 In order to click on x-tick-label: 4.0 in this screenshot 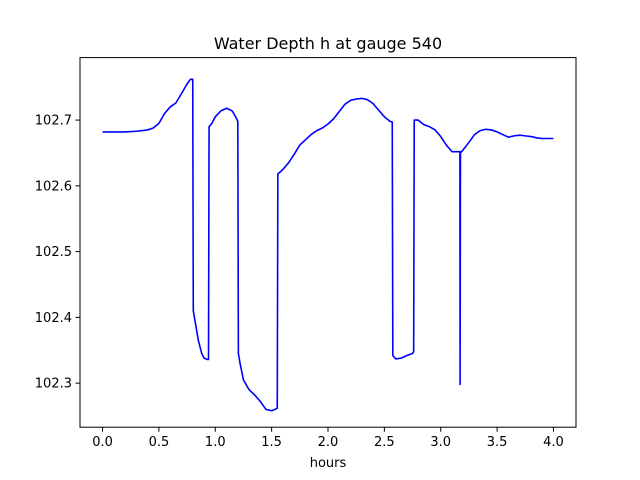, I will do `click(553, 442)`.